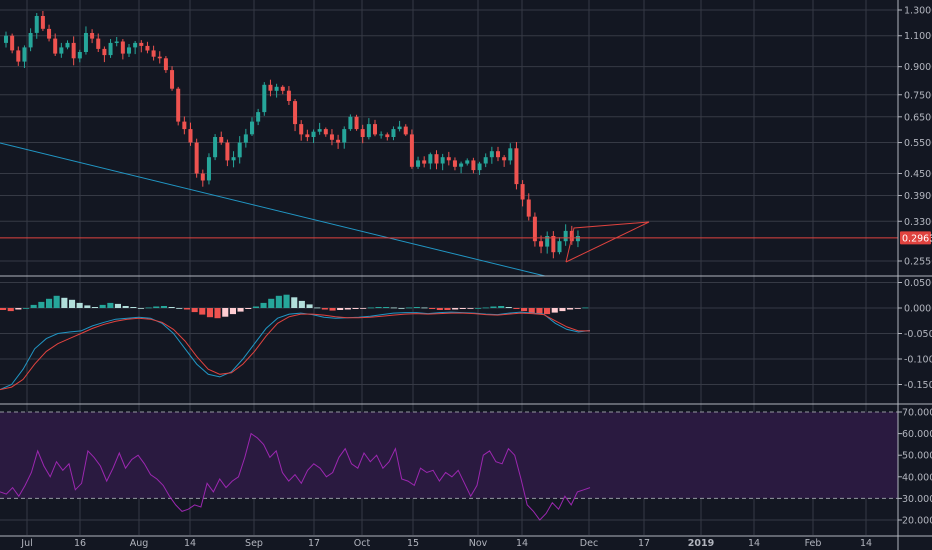 The width and height of the screenshot is (932, 550). Describe the element at coordinates (918, 385) in the screenshot. I see `macd-tick-label: -0.1500` at that location.